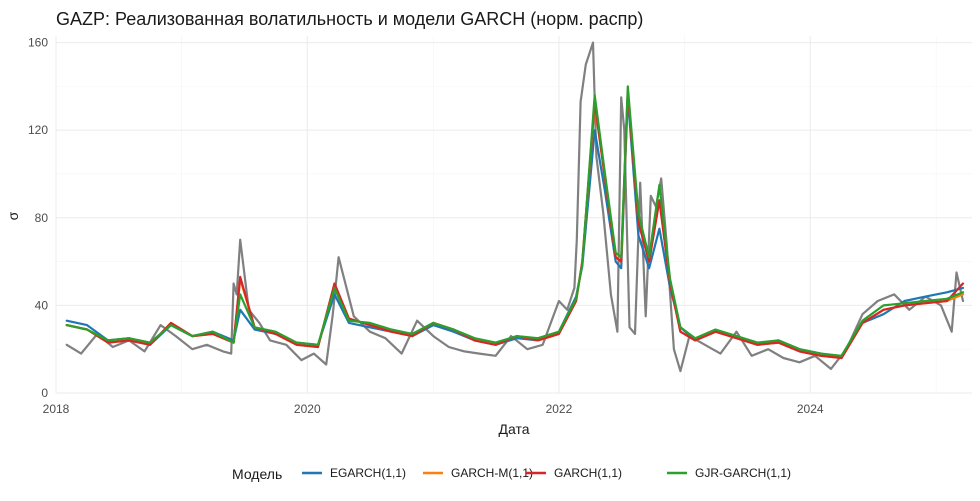 The width and height of the screenshot is (980, 501). I want to click on y-tick-label: 80, so click(42, 218).